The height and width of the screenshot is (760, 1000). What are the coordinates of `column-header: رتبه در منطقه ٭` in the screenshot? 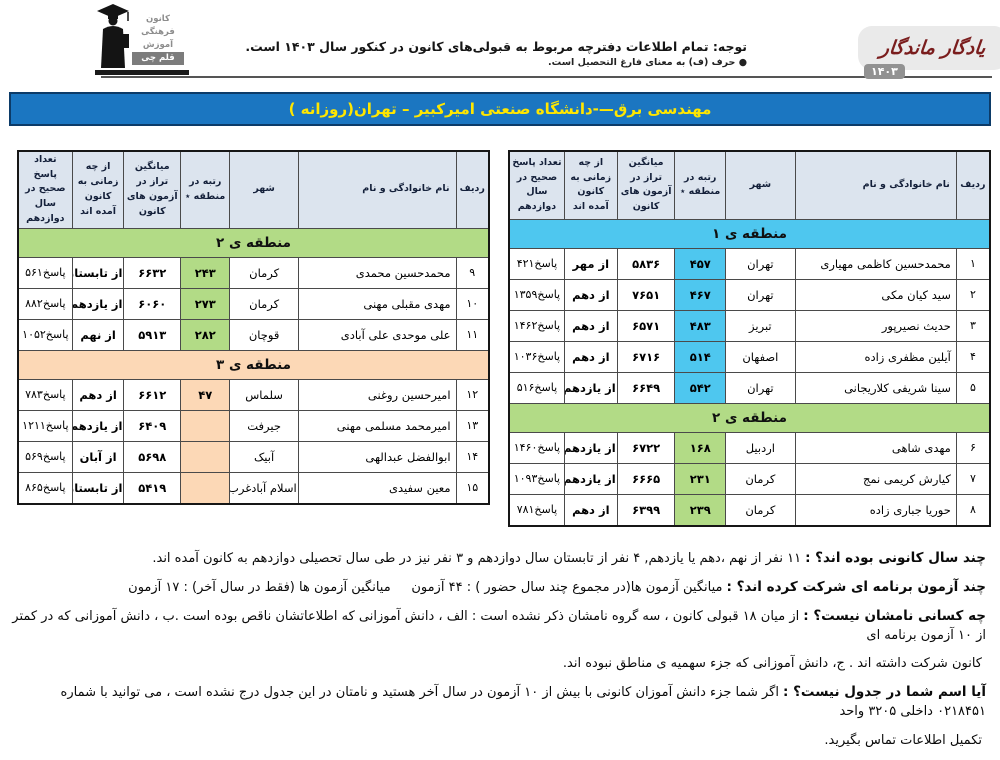 It's located at (205, 189).